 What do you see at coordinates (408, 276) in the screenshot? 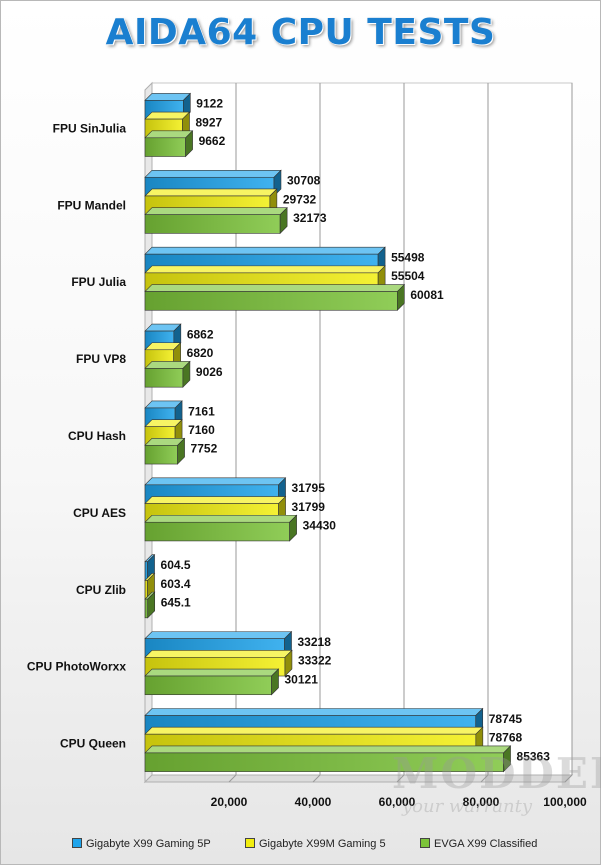
I see `data-label: 55504` at bounding box center [408, 276].